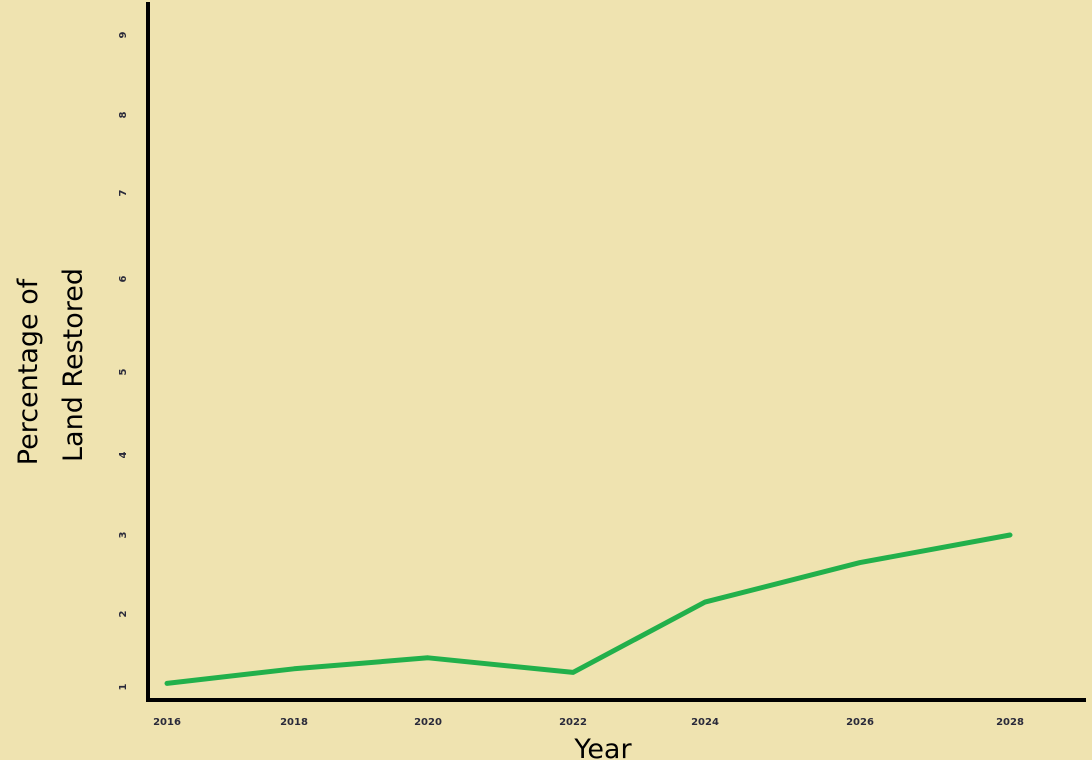 The width and height of the screenshot is (1092, 760). Describe the element at coordinates (123, 192) in the screenshot. I see `y-tick-label: 7` at that location.